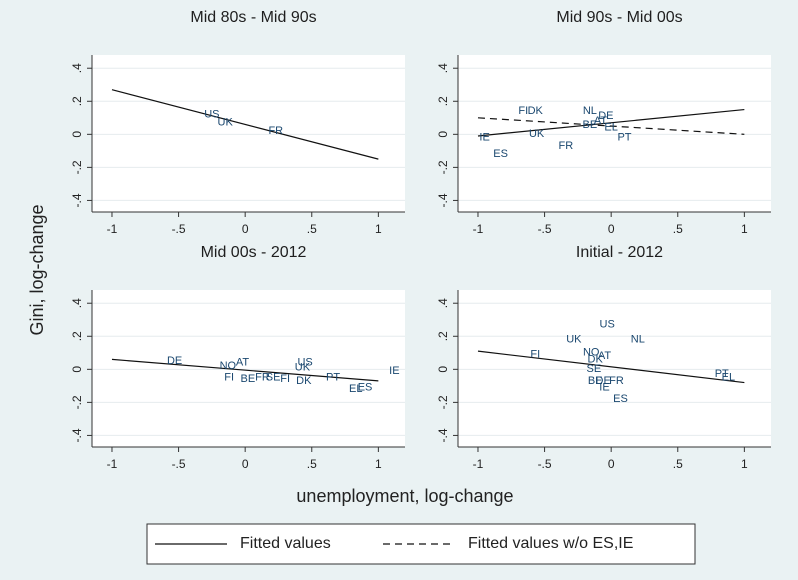  What do you see at coordinates (404, 496) in the screenshot?
I see `x-axis-label: unemployment, log-change` at bounding box center [404, 496].